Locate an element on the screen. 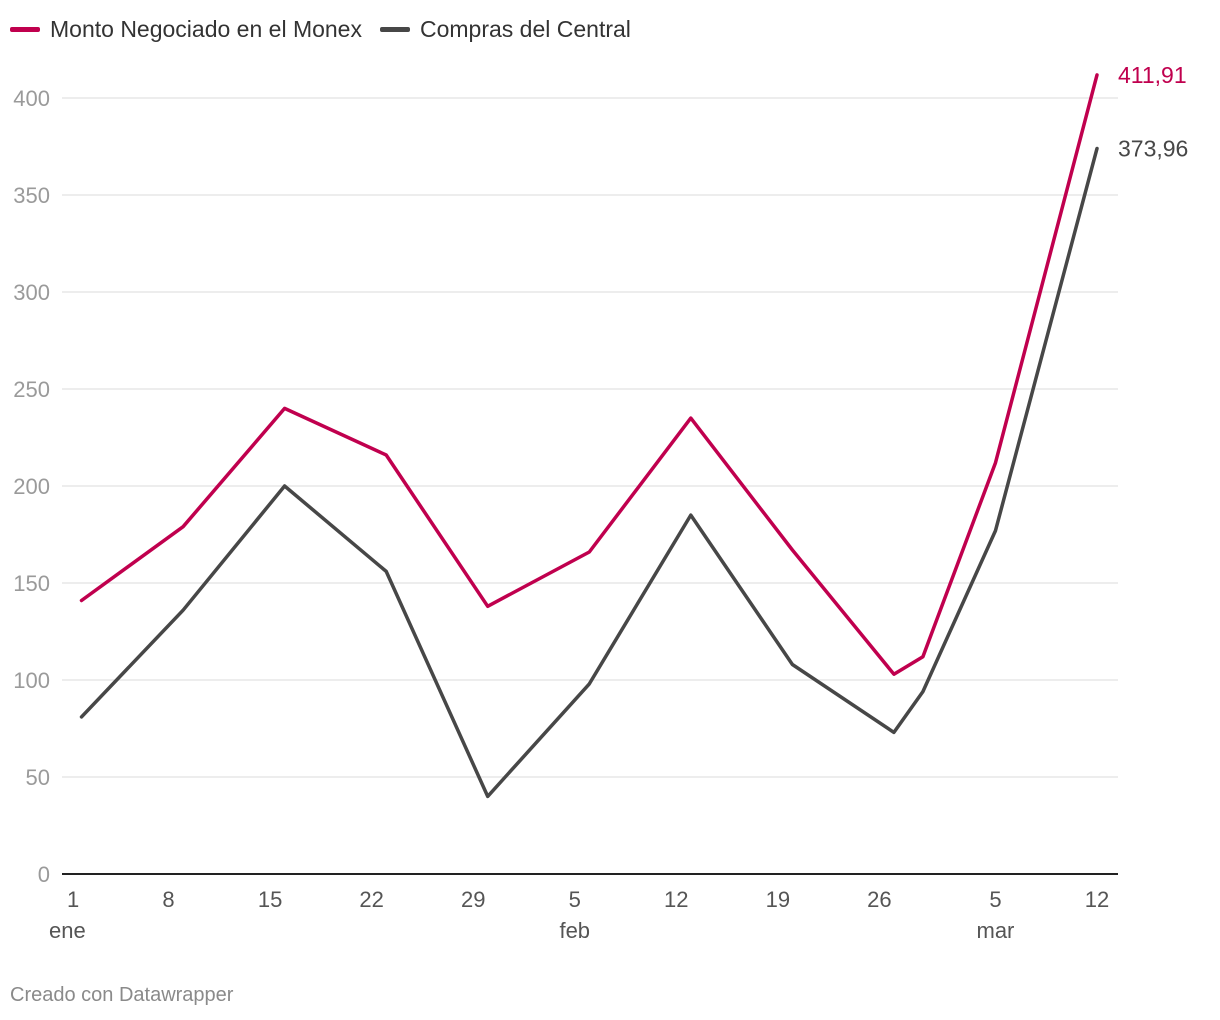 The height and width of the screenshot is (1020, 1220). x-tick-label-3: 22 is located at coordinates (371, 899).